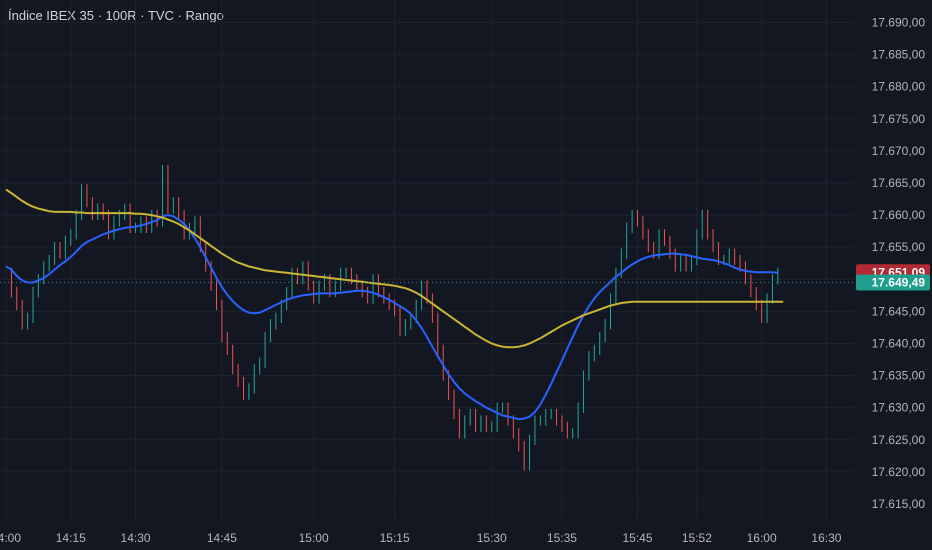 This screenshot has height=550, width=932. Describe the element at coordinates (637, 538) in the screenshot. I see `x-tick-label: 15:45` at that location.